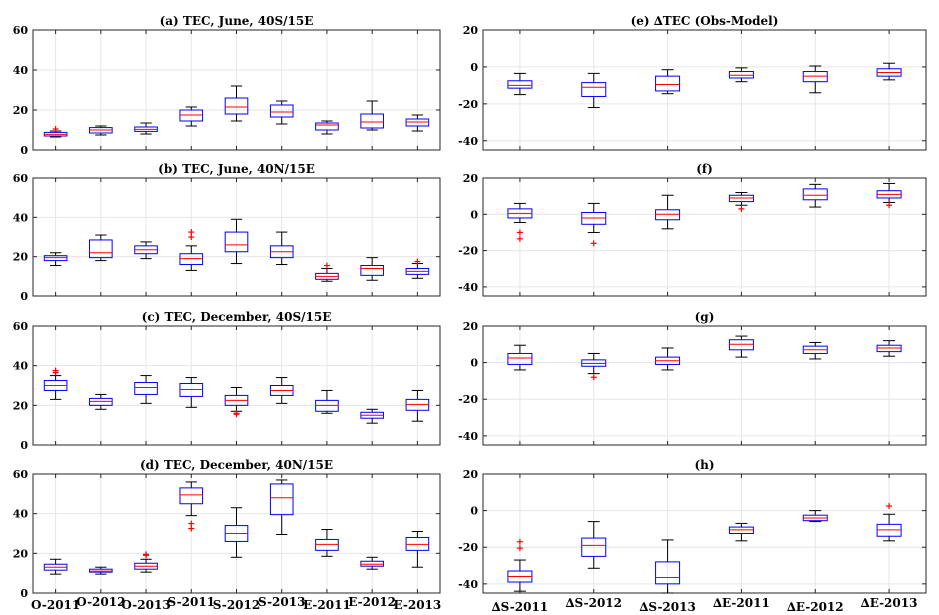 The width and height of the screenshot is (939, 615). I want to click on panel-title: (b) TEC, June, 40N/15E, so click(236, 169).